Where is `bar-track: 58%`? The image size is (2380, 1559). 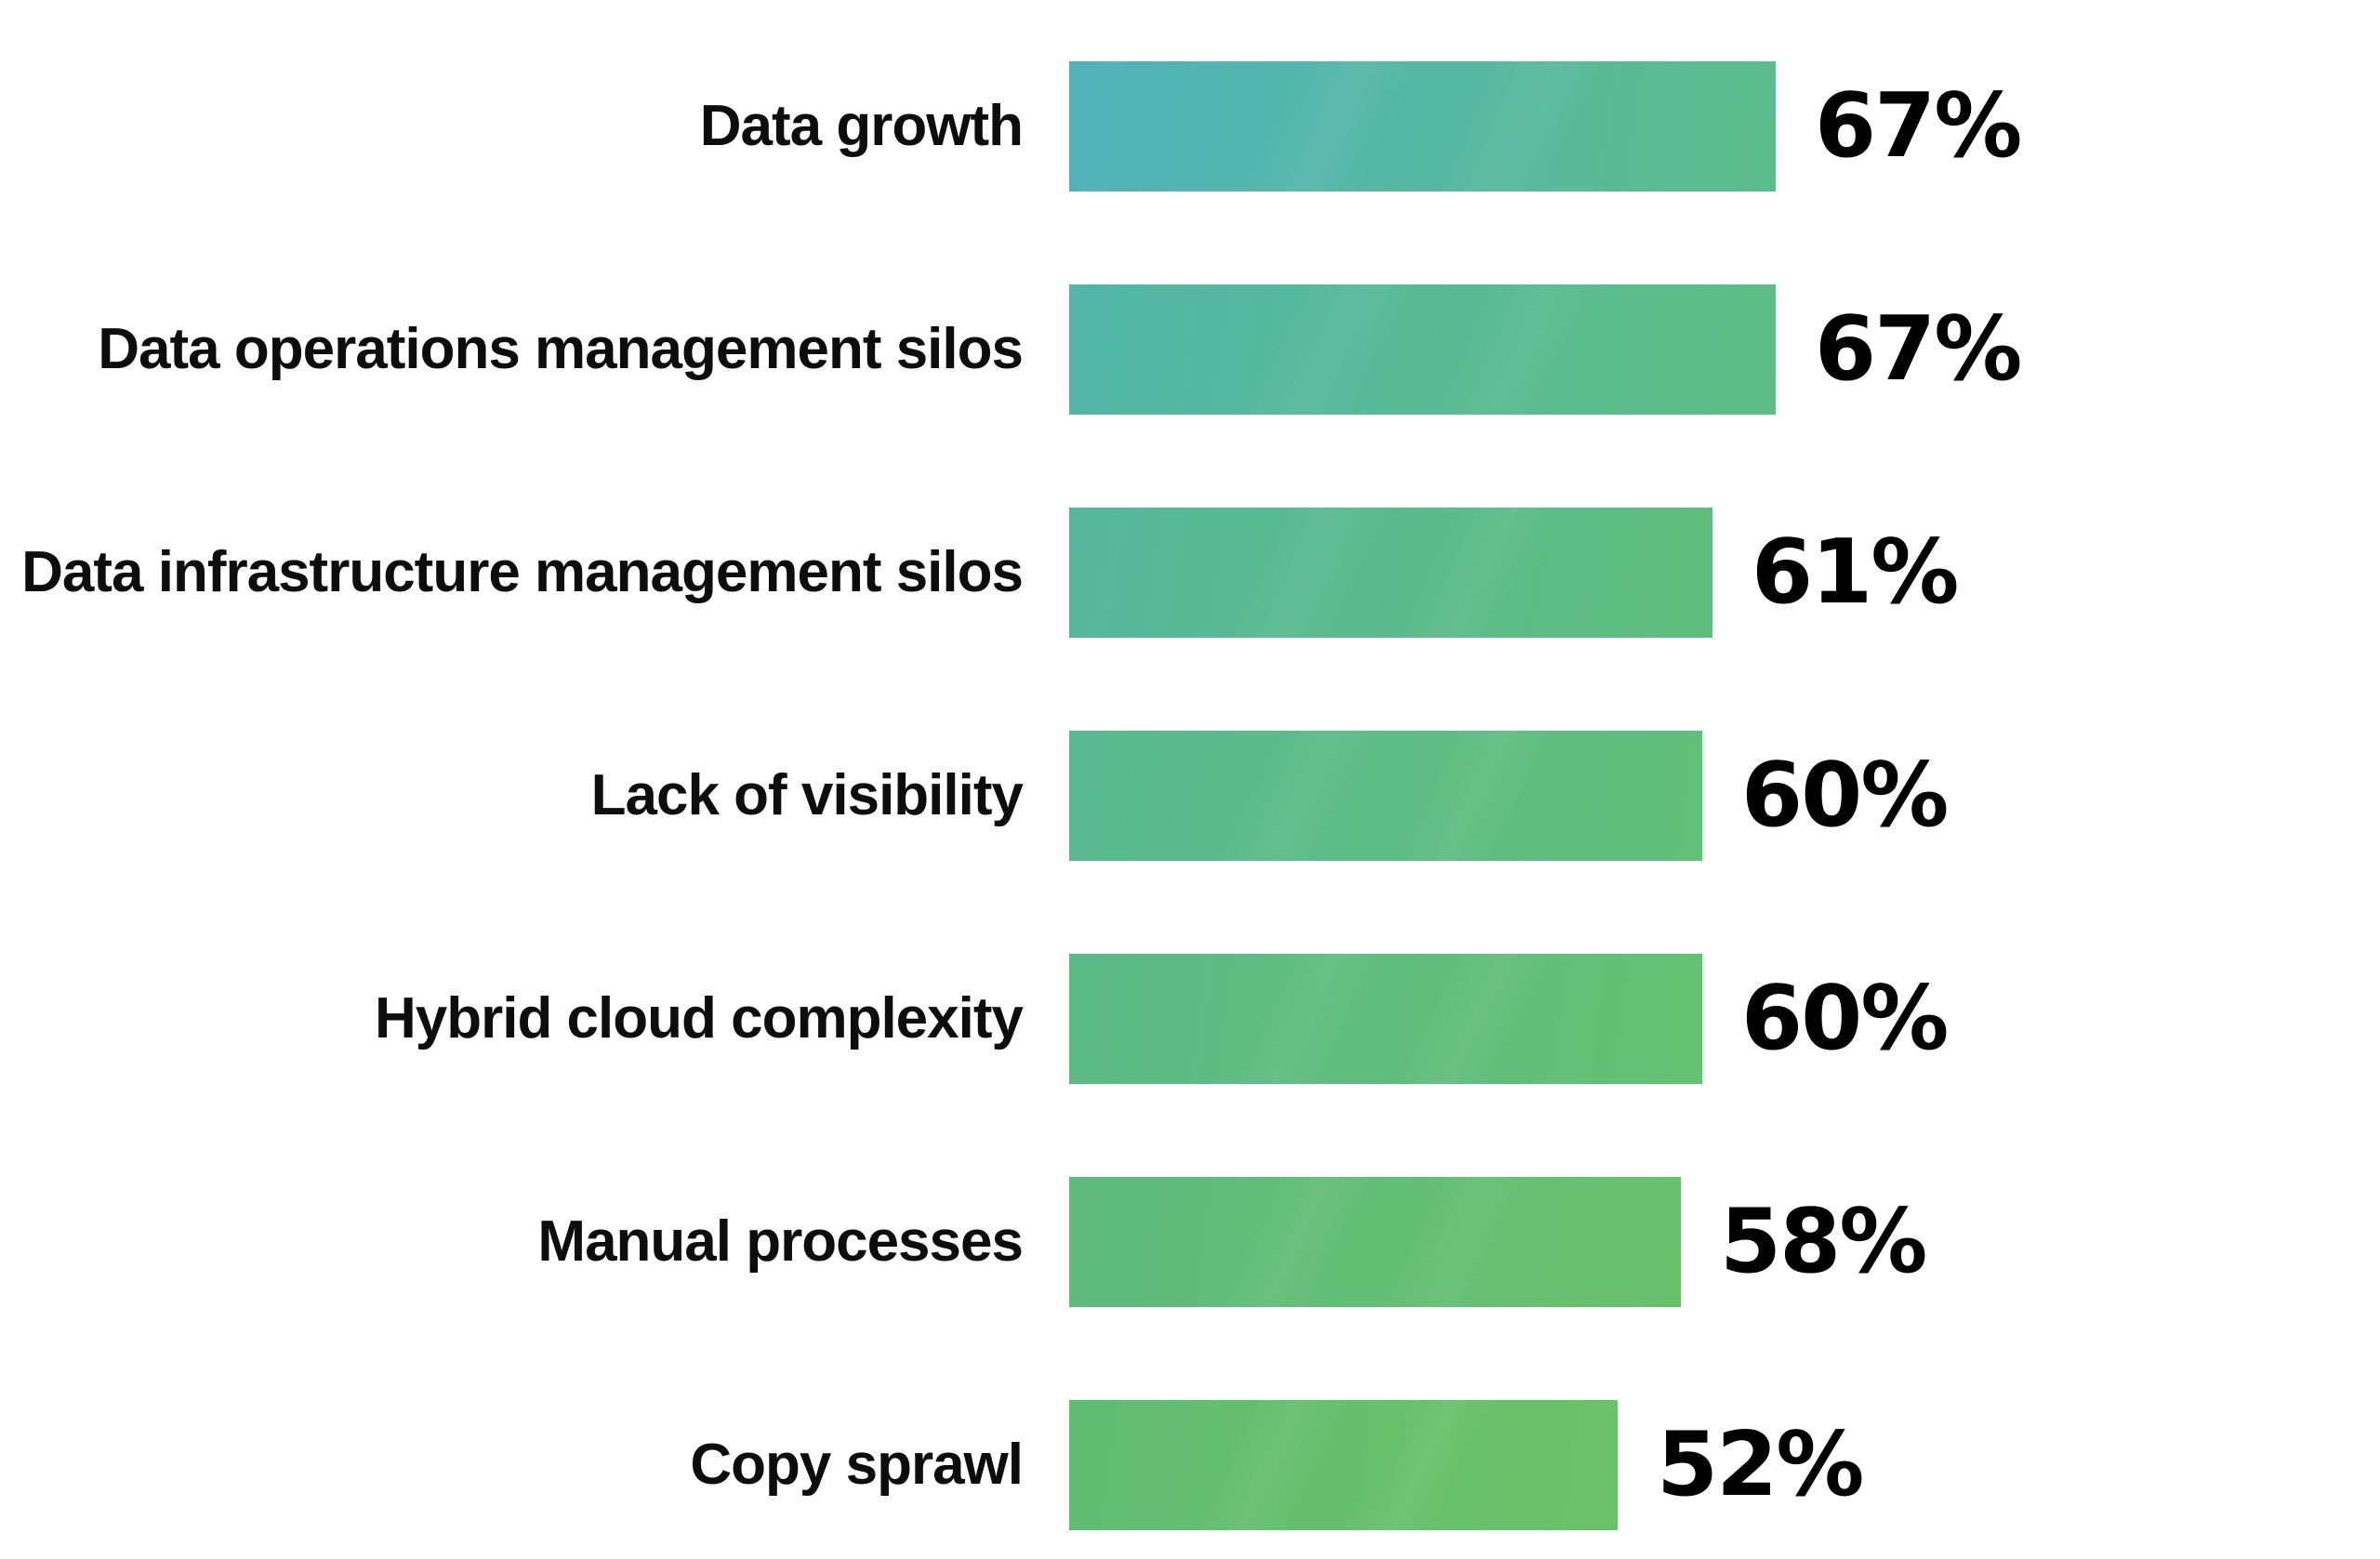
bar-track: 58% is located at coordinates (1724, 1242).